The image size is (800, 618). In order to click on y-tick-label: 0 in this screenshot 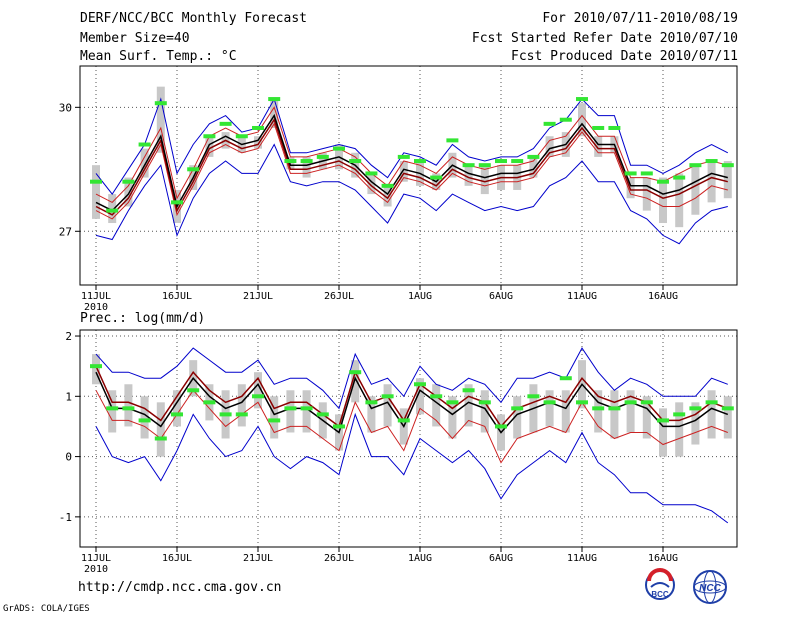, I will do `click(68, 457)`.